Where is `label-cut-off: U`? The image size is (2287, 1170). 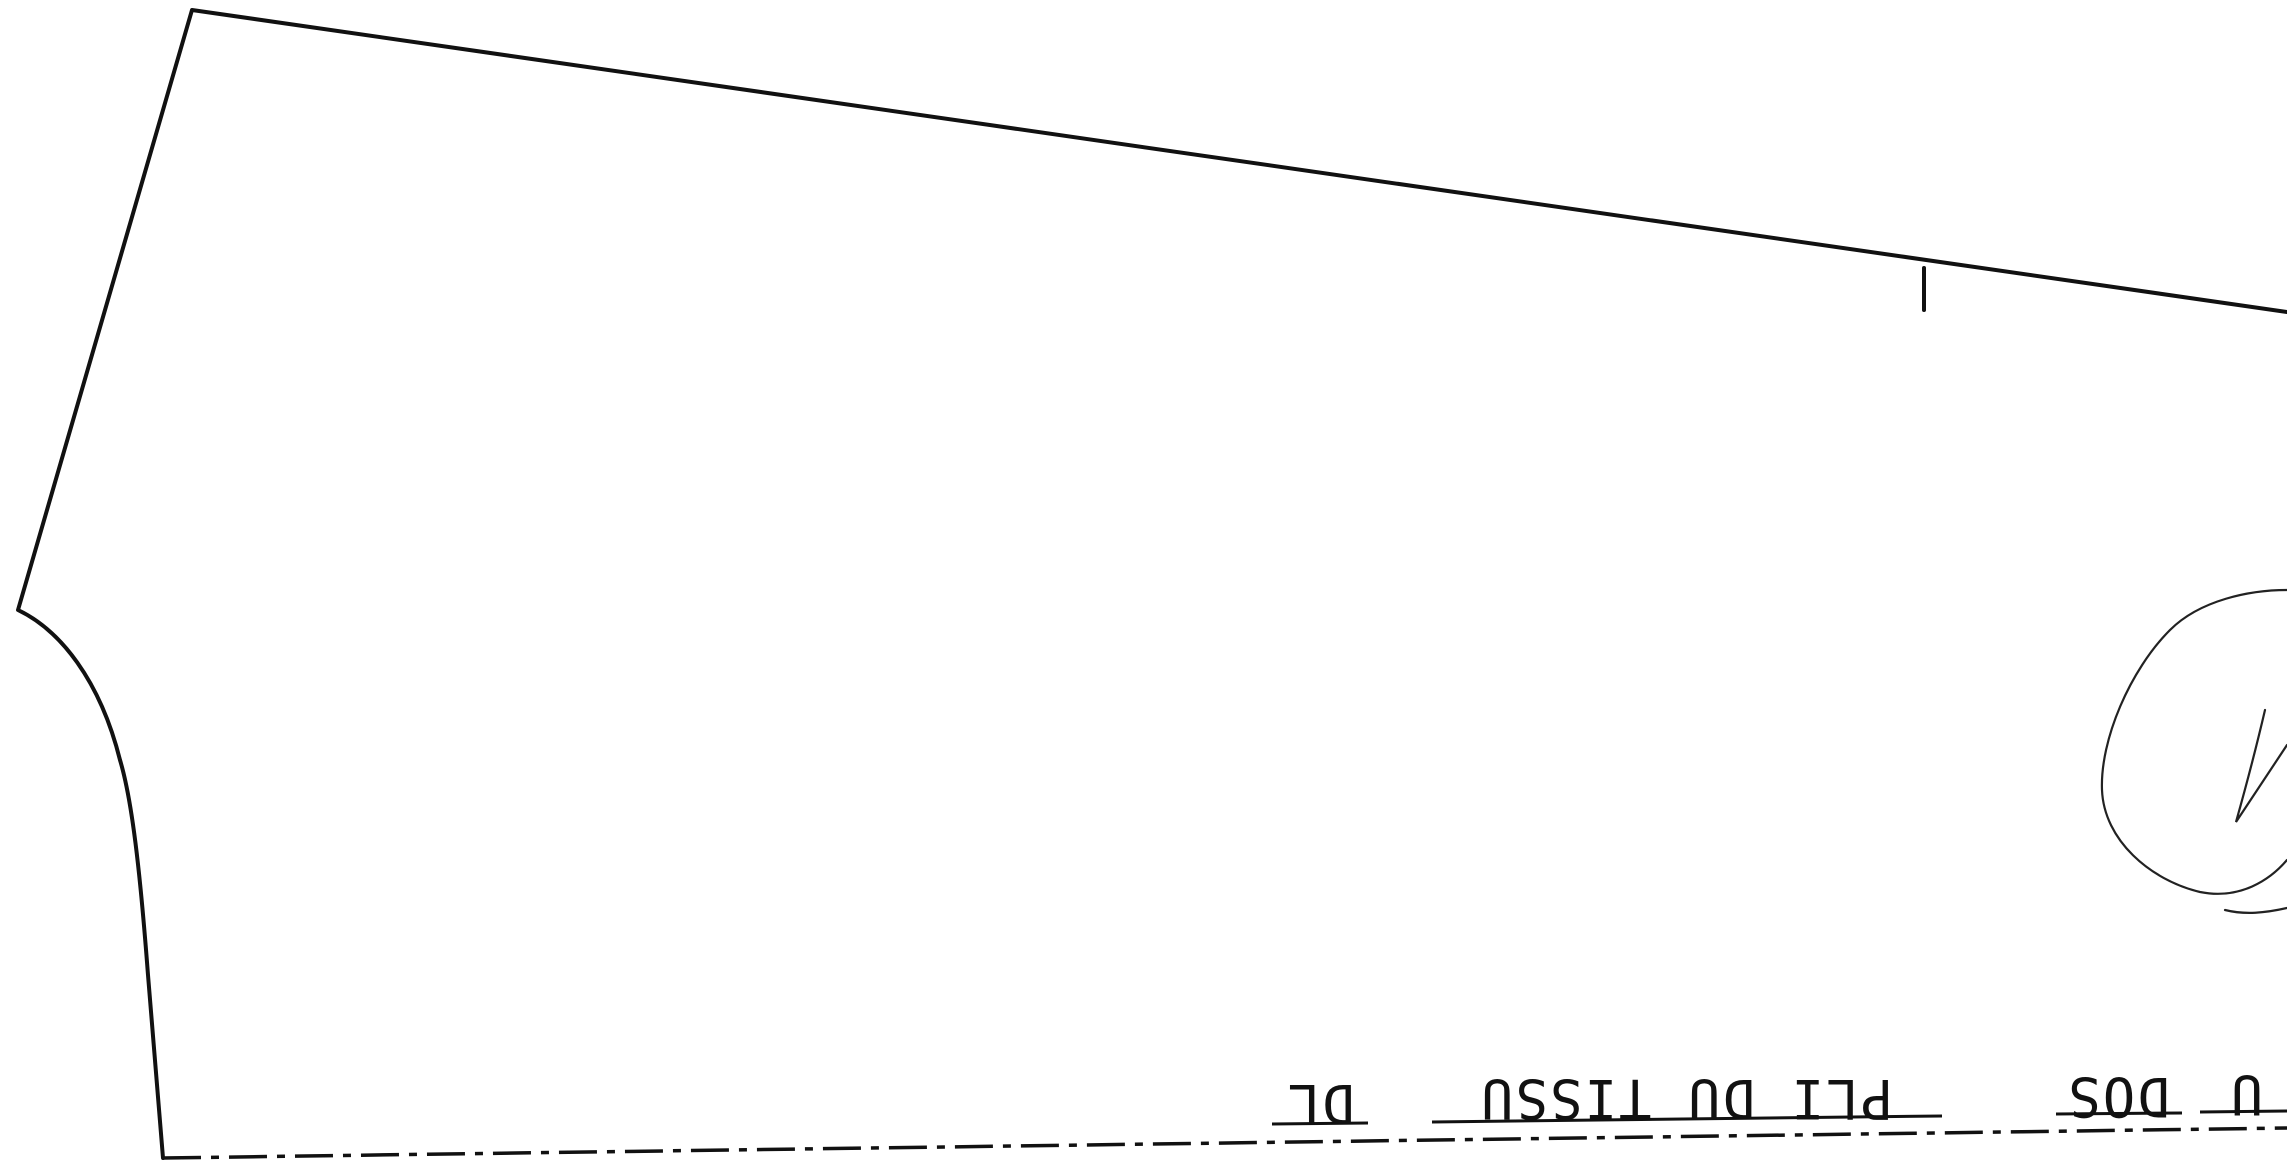 label-cut-off: U is located at coordinates (2246, 1094).